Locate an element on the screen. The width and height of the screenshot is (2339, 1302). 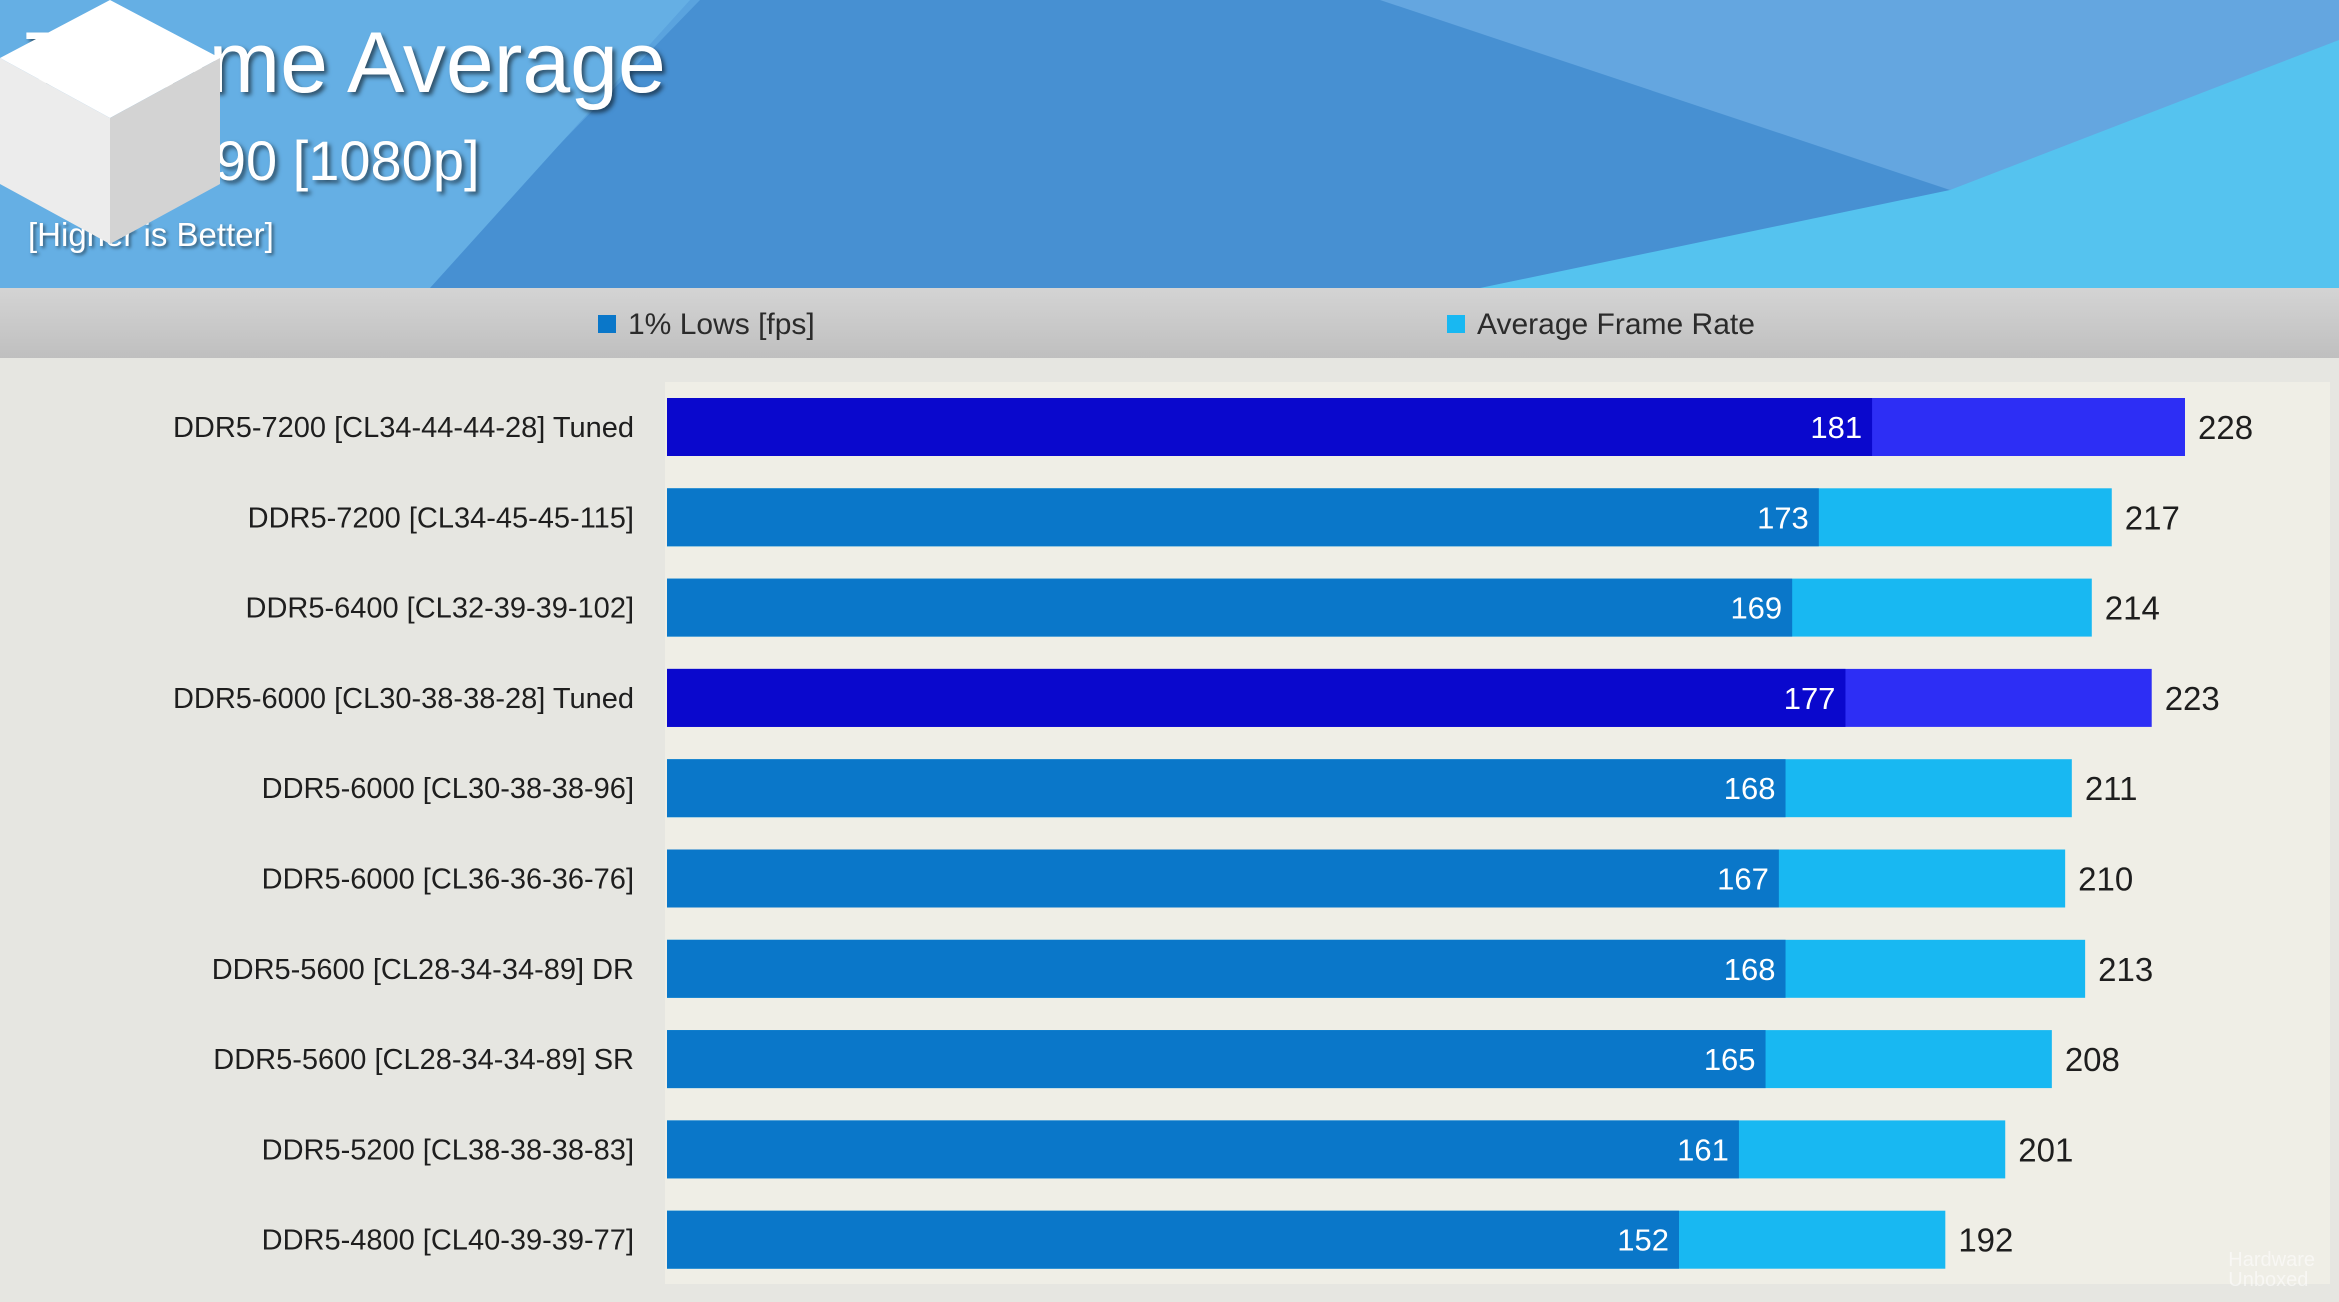
legend-item-lows: 1% Lows [fps] is located at coordinates (706, 325).